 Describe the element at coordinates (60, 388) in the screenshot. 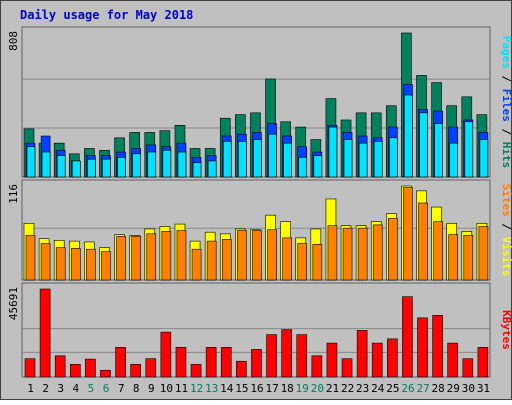

I see `x-label-3: 3` at that location.